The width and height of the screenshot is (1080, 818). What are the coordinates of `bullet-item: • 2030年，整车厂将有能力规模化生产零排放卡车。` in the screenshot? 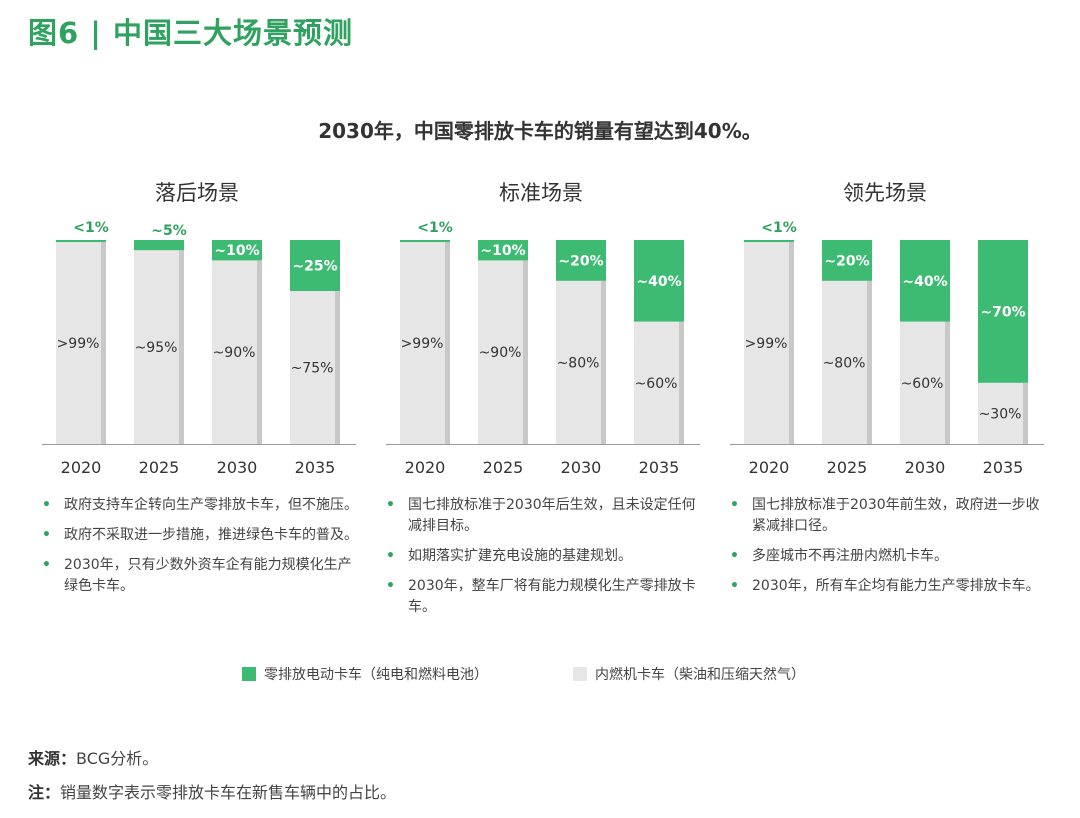 It's located at (541, 596).